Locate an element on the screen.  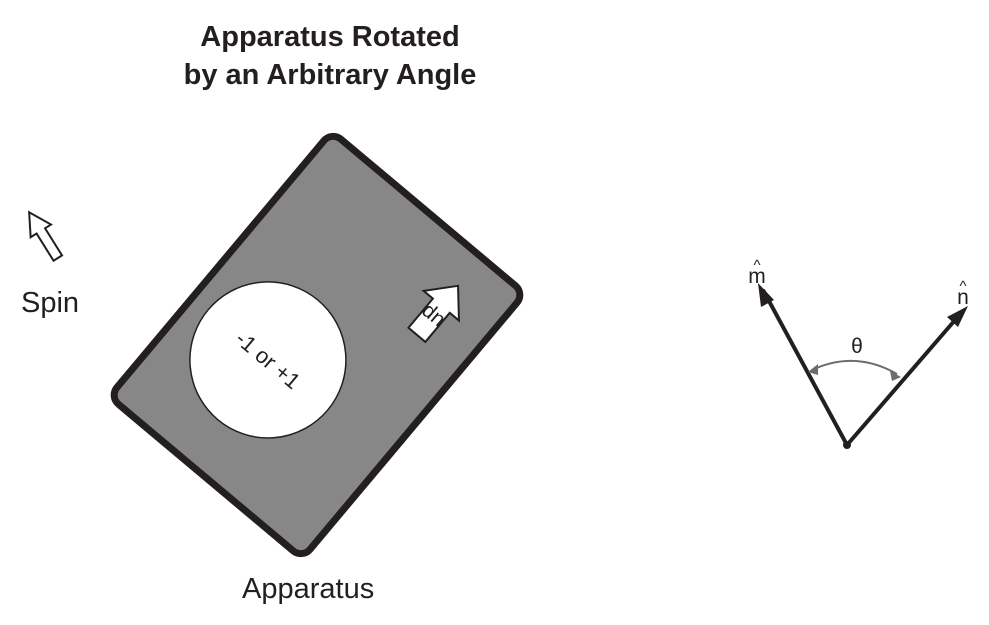
spin-arrow-icon is located at coordinates (46, 236).